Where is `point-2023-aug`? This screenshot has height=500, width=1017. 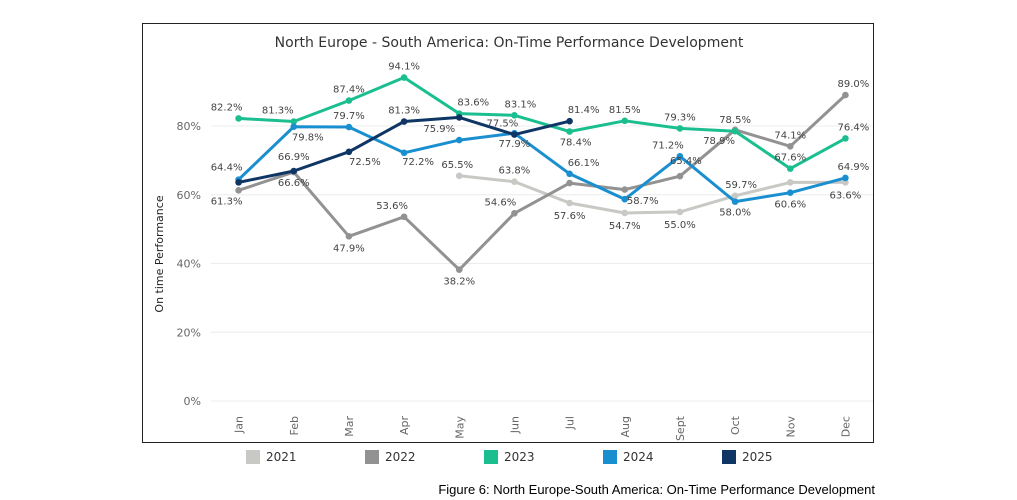 point-2023-aug is located at coordinates (625, 121).